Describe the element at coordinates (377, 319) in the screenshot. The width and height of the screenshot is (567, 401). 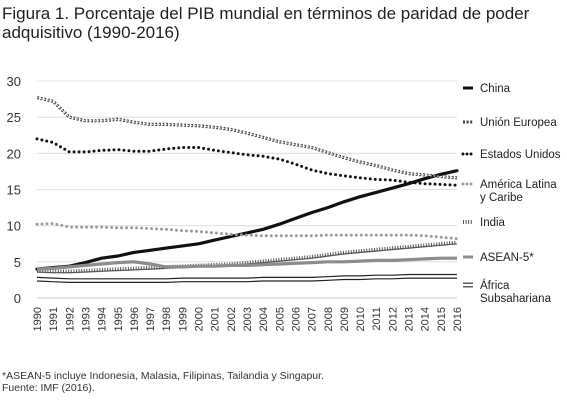
I see `x-tick-label: 2011` at that location.